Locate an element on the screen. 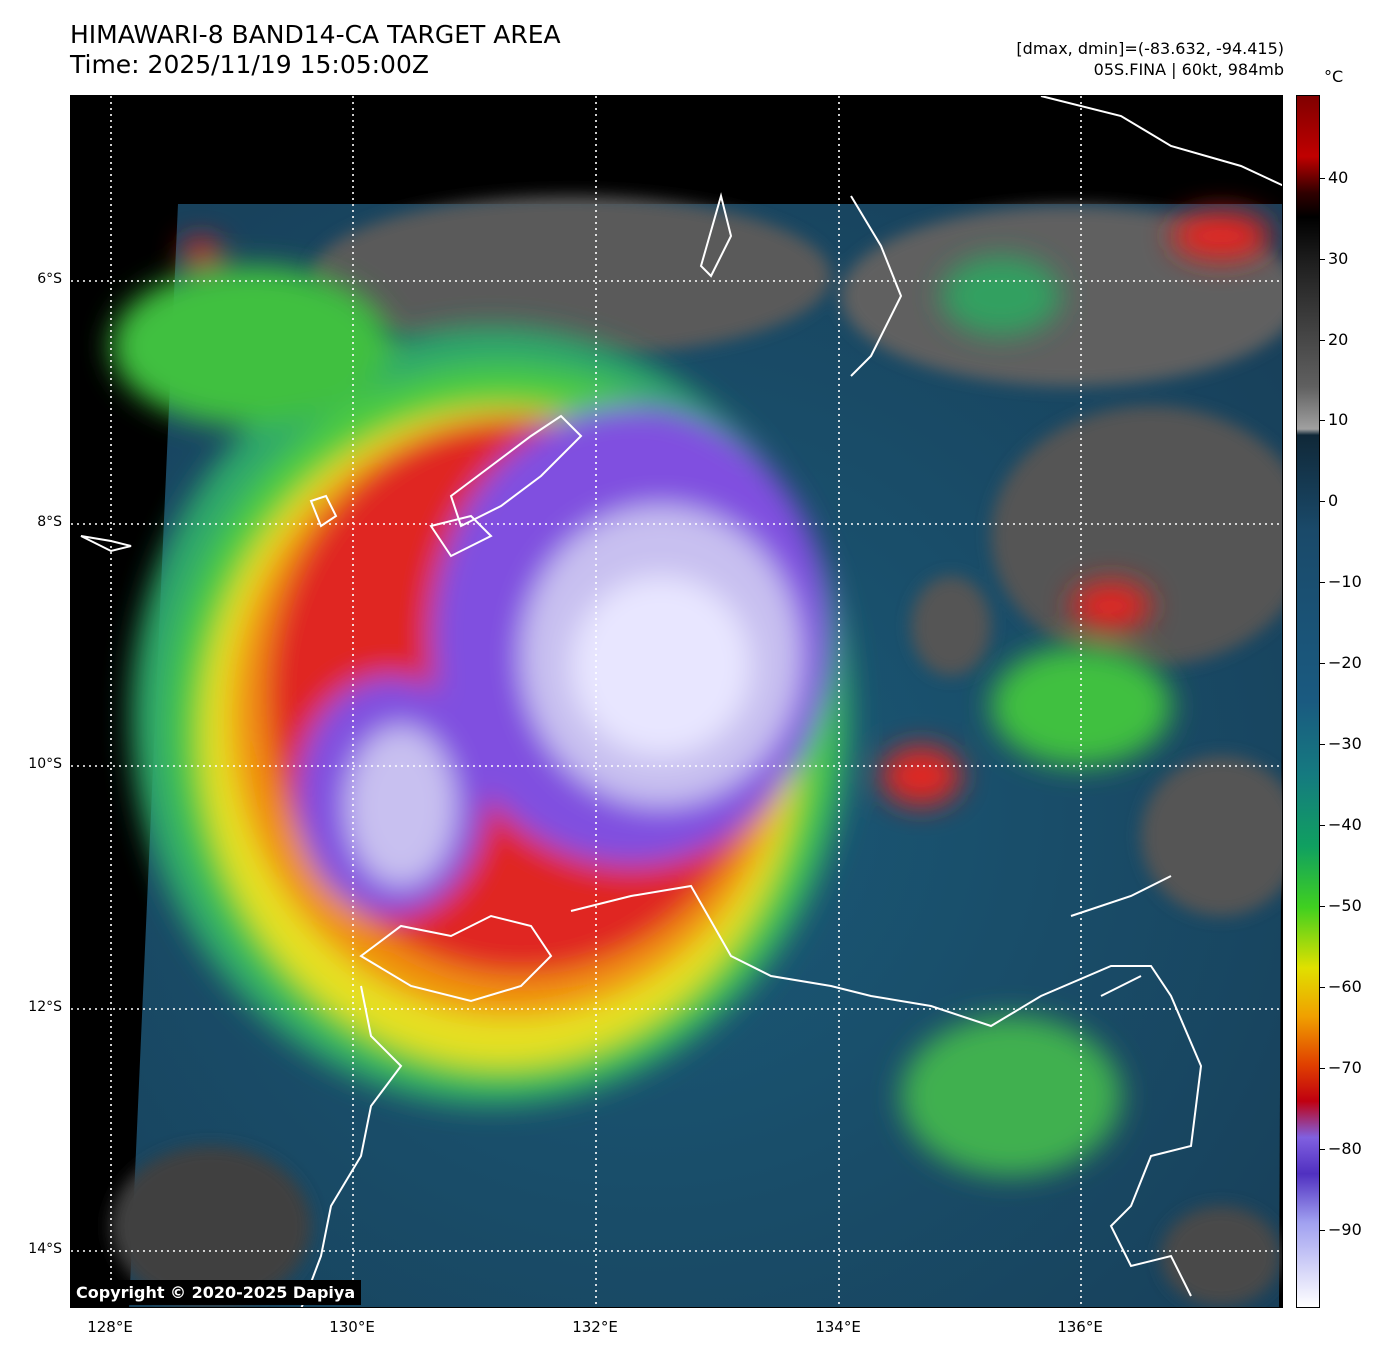 This screenshot has height=1359, width=1388. colorbar-label: 0 is located at coordinates (1333, 500).